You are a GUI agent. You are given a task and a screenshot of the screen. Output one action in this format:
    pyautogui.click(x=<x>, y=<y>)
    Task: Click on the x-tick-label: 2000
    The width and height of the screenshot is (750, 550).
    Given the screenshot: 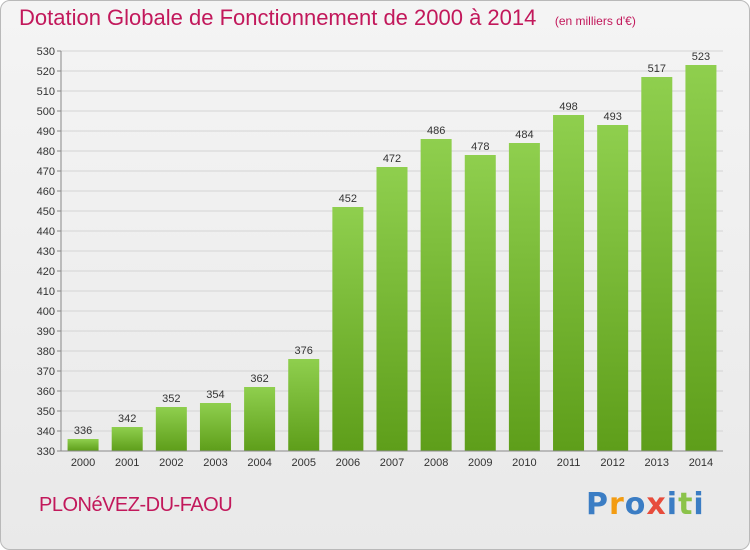 What is the action you would take?
    pyautogui.click(x=83, y=463)
    